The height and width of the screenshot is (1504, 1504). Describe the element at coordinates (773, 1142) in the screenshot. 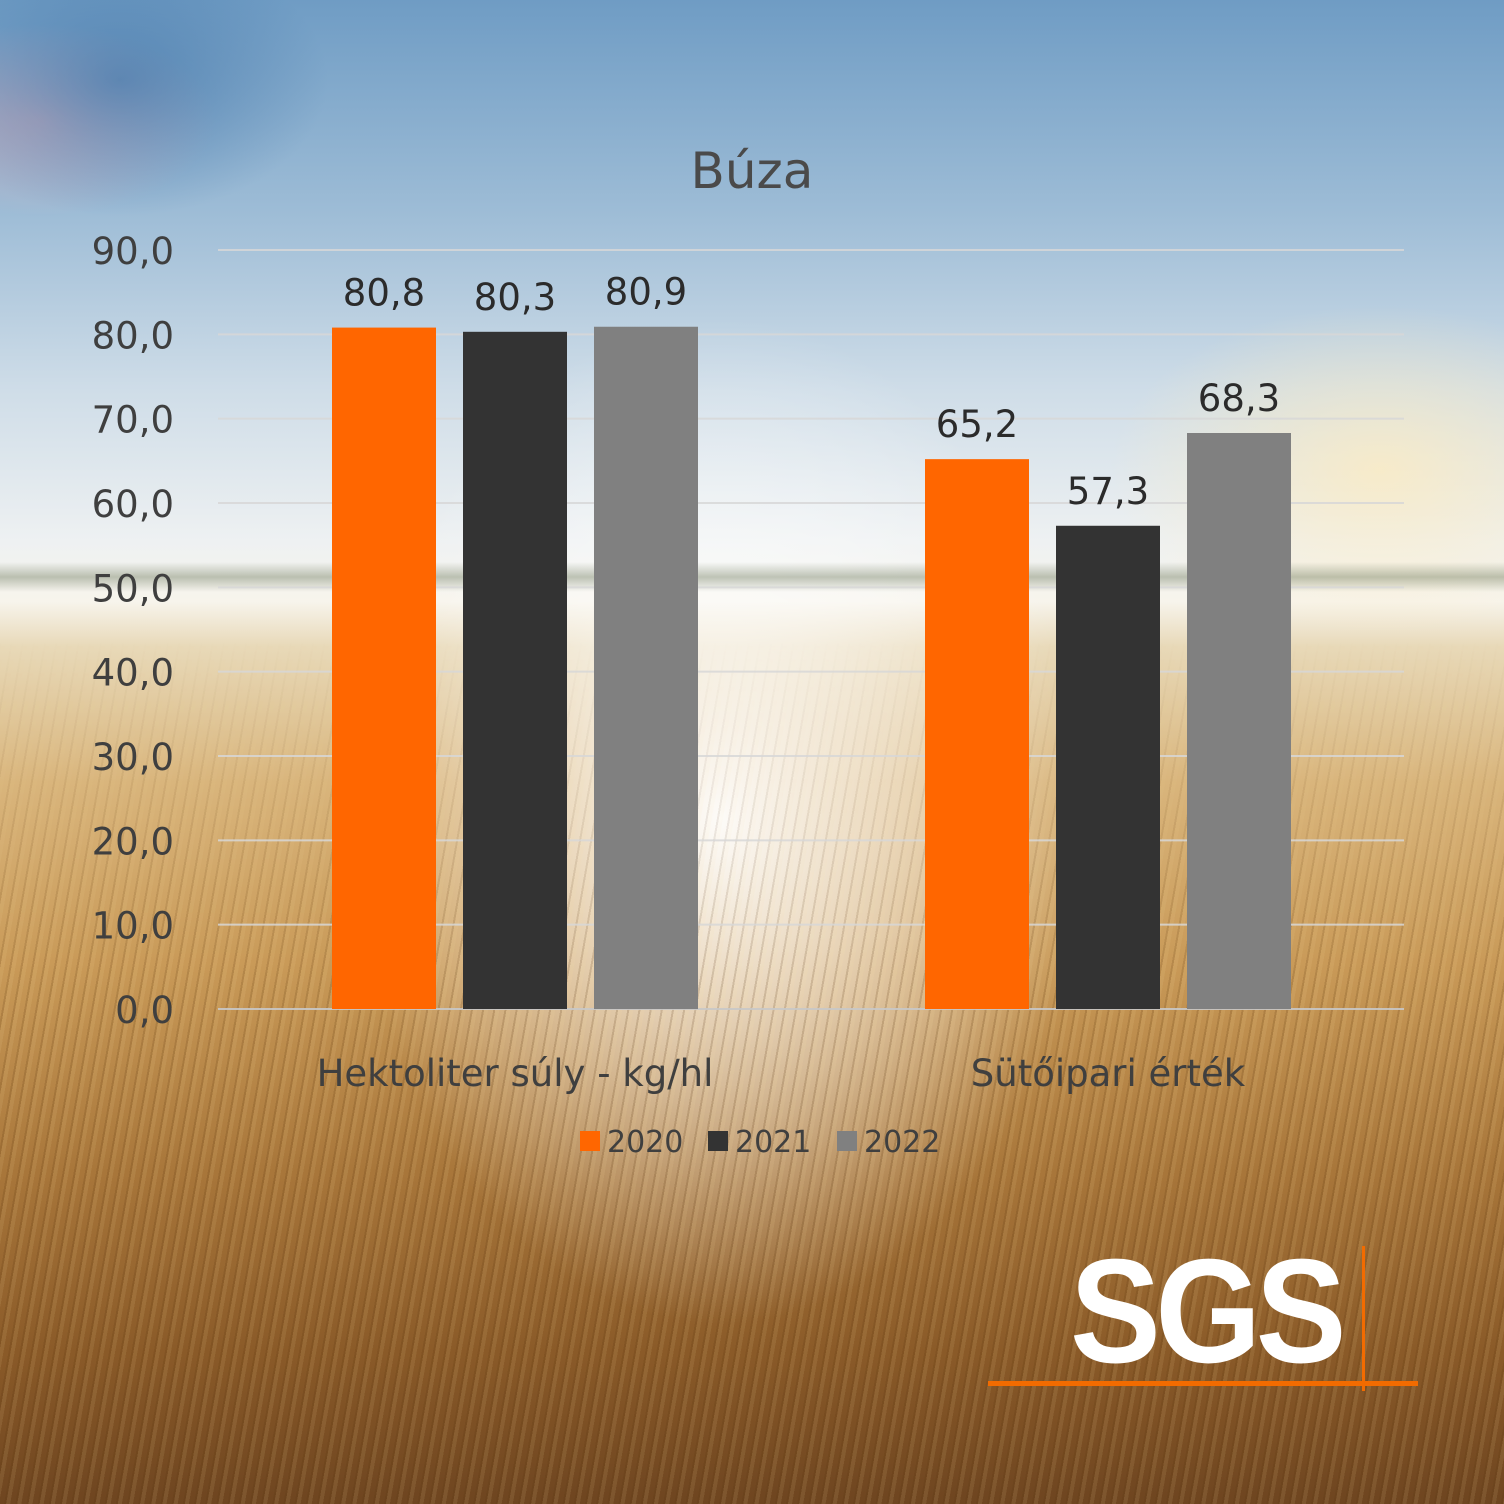

I see `legend-label: 2021` at that location.